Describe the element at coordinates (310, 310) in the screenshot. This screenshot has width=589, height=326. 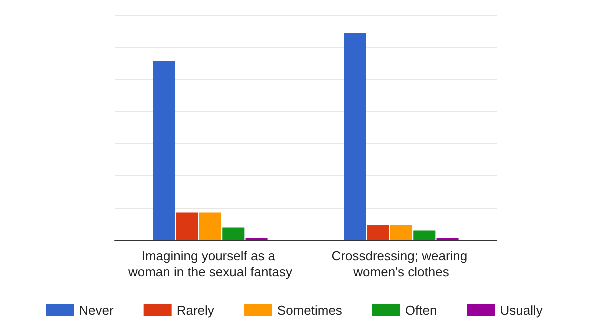
I see `legend-label: Sometimes` at that location.